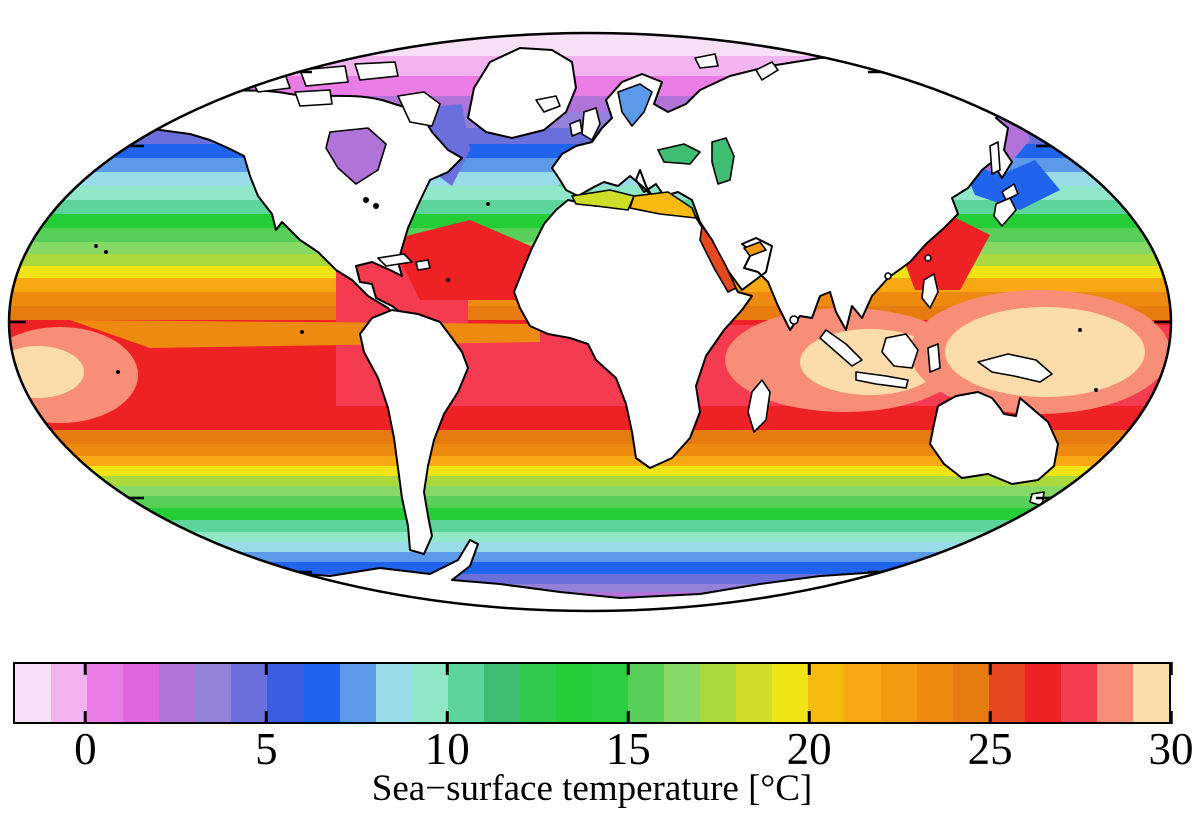  Describe the element at coordinates (1150, 693) in the screenshot. I see `colorbar-segment-29c` at that location.